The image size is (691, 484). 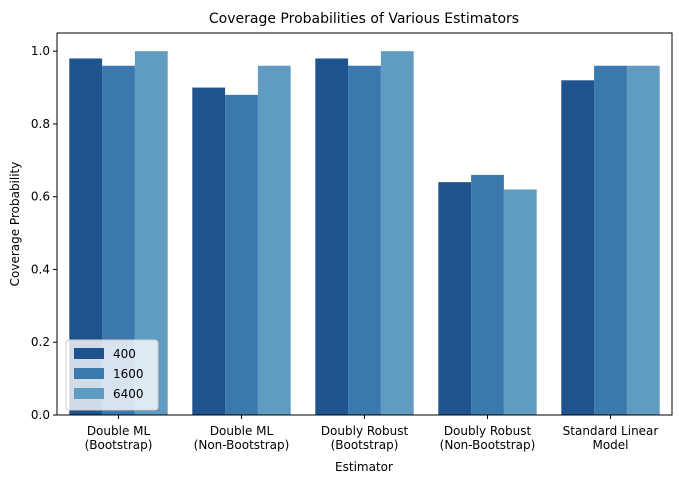 I want to click on x-tick-label: Standard Linear Model, so click(x=611, y=438).